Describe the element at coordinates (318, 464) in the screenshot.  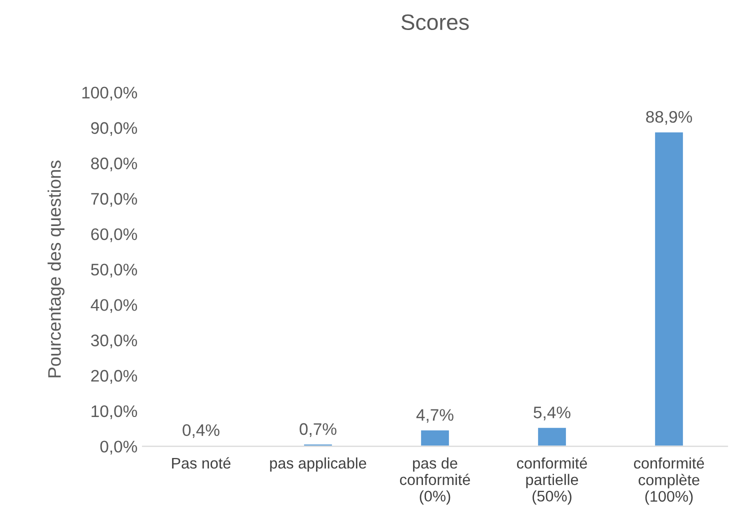
I see `x-tick-label: pas applicable` at that location.